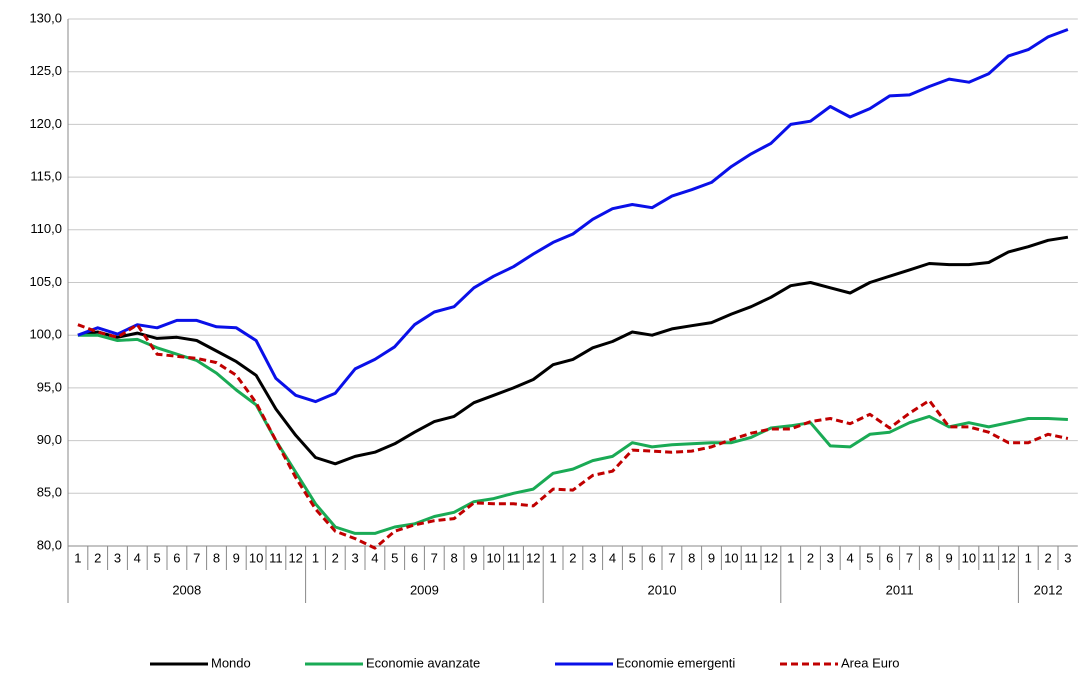 The image size is (1079, 673). Describe the element at coordinates (662, 589) in the screenshot. I see `x-group-label: 2010` at that location.